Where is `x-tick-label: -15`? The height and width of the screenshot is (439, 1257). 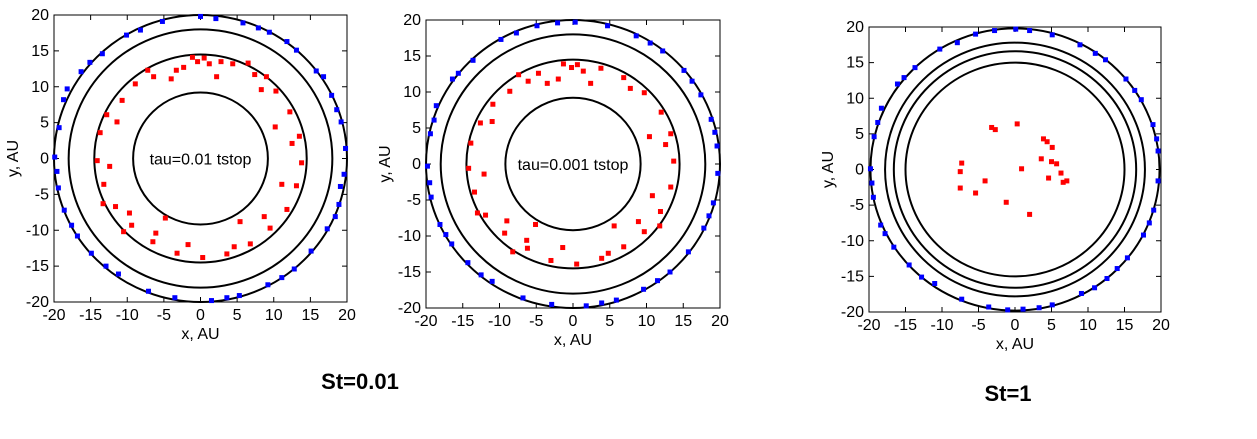 x-tick-label: -15 is located at coordinates (462, 321).